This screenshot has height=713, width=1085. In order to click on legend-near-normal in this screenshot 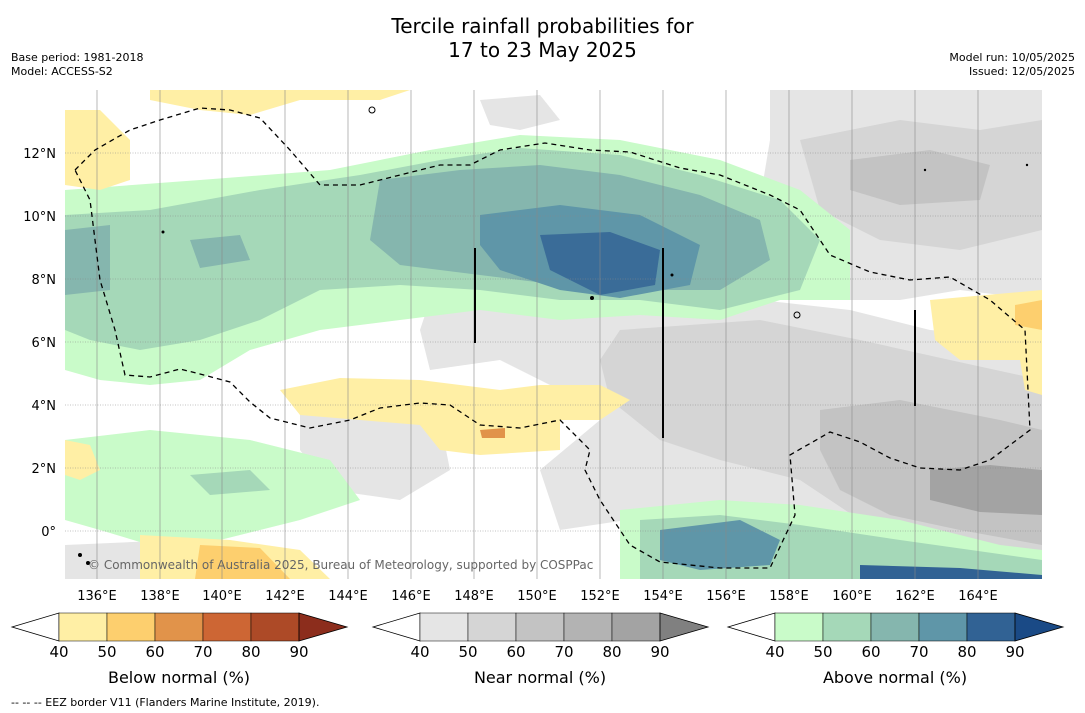, I will do `click(540, 627)`.